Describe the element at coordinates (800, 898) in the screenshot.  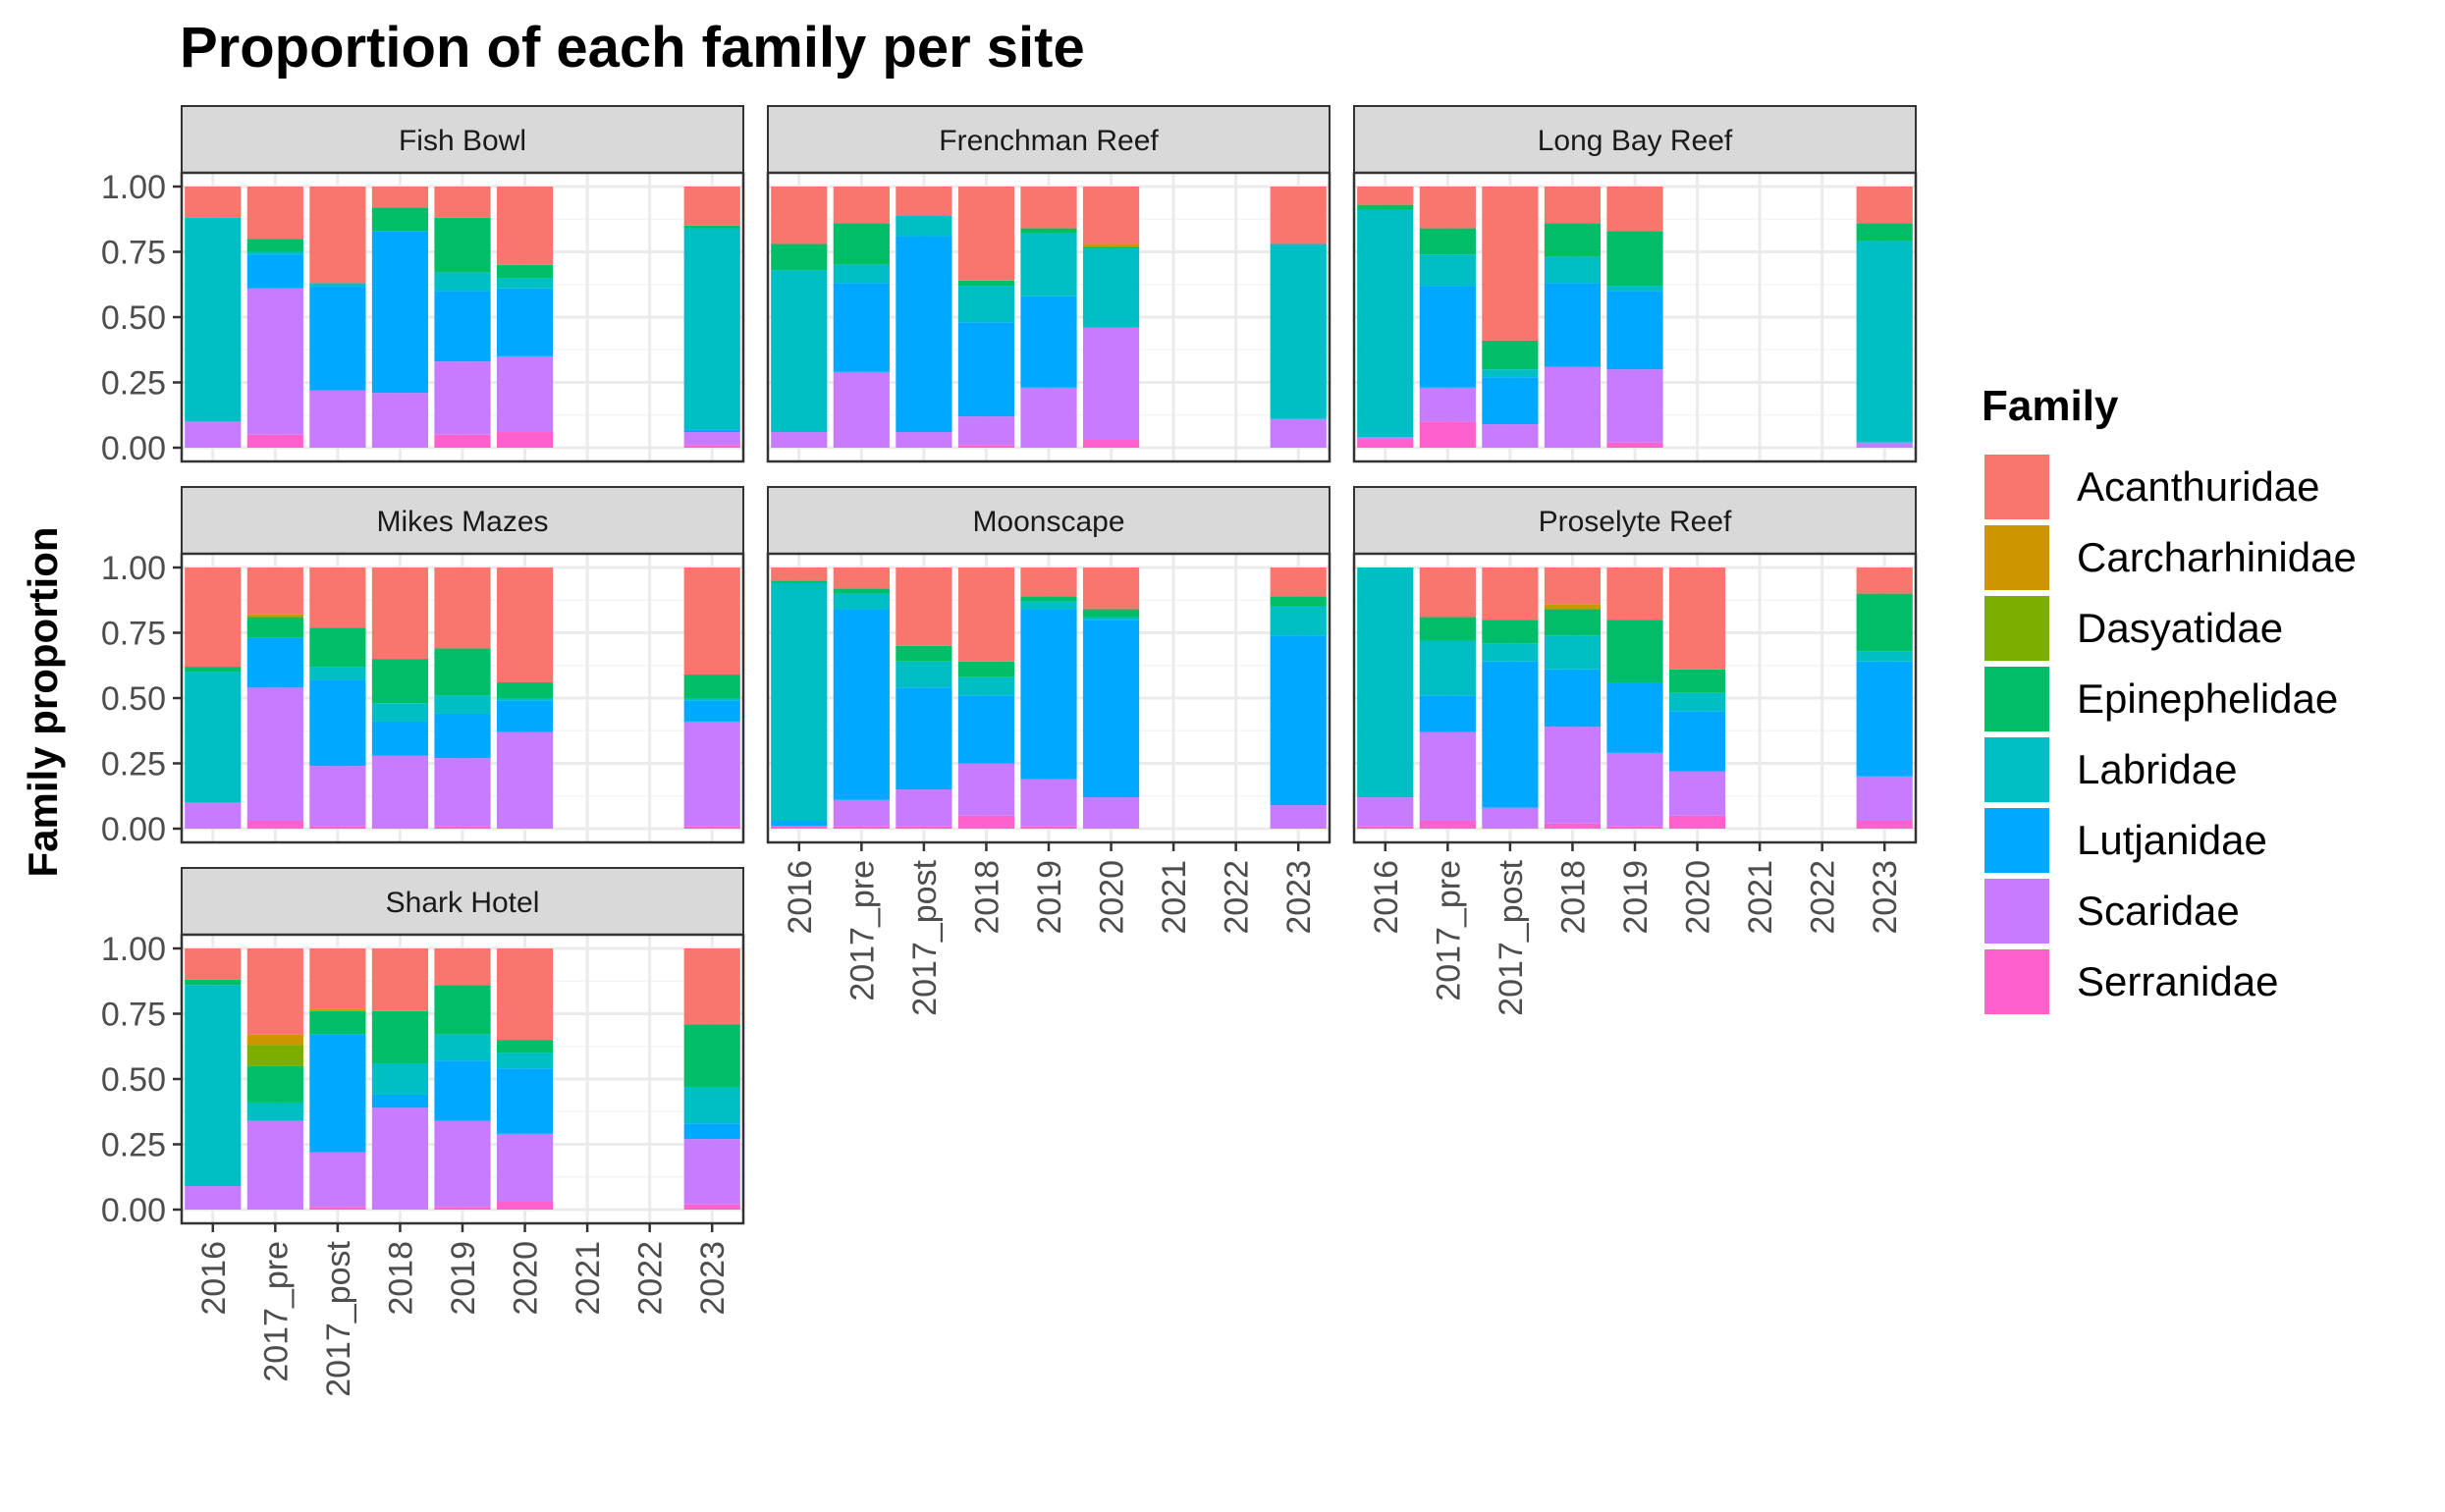
I see `x-tick-label: 2016` at that location.